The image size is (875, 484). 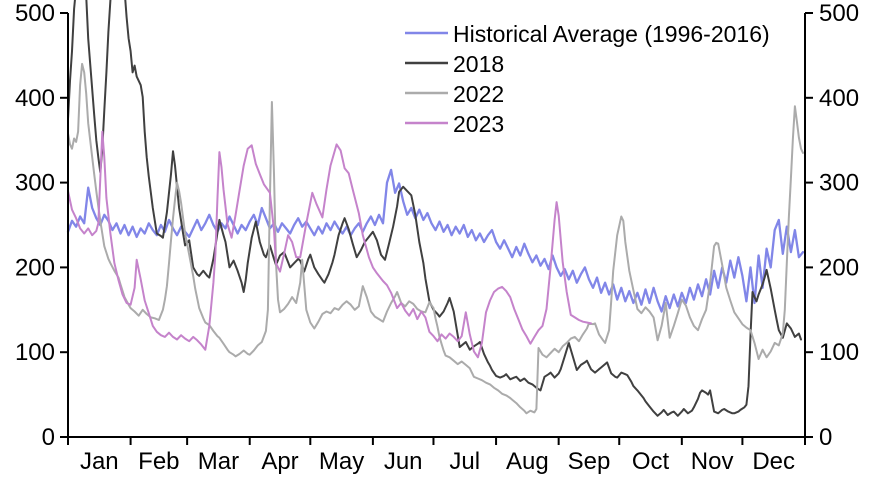 What do you see at coordinates (478, 64) in the screenshot?
I see `legend-label: 2018` at bounding box center [478, 64].